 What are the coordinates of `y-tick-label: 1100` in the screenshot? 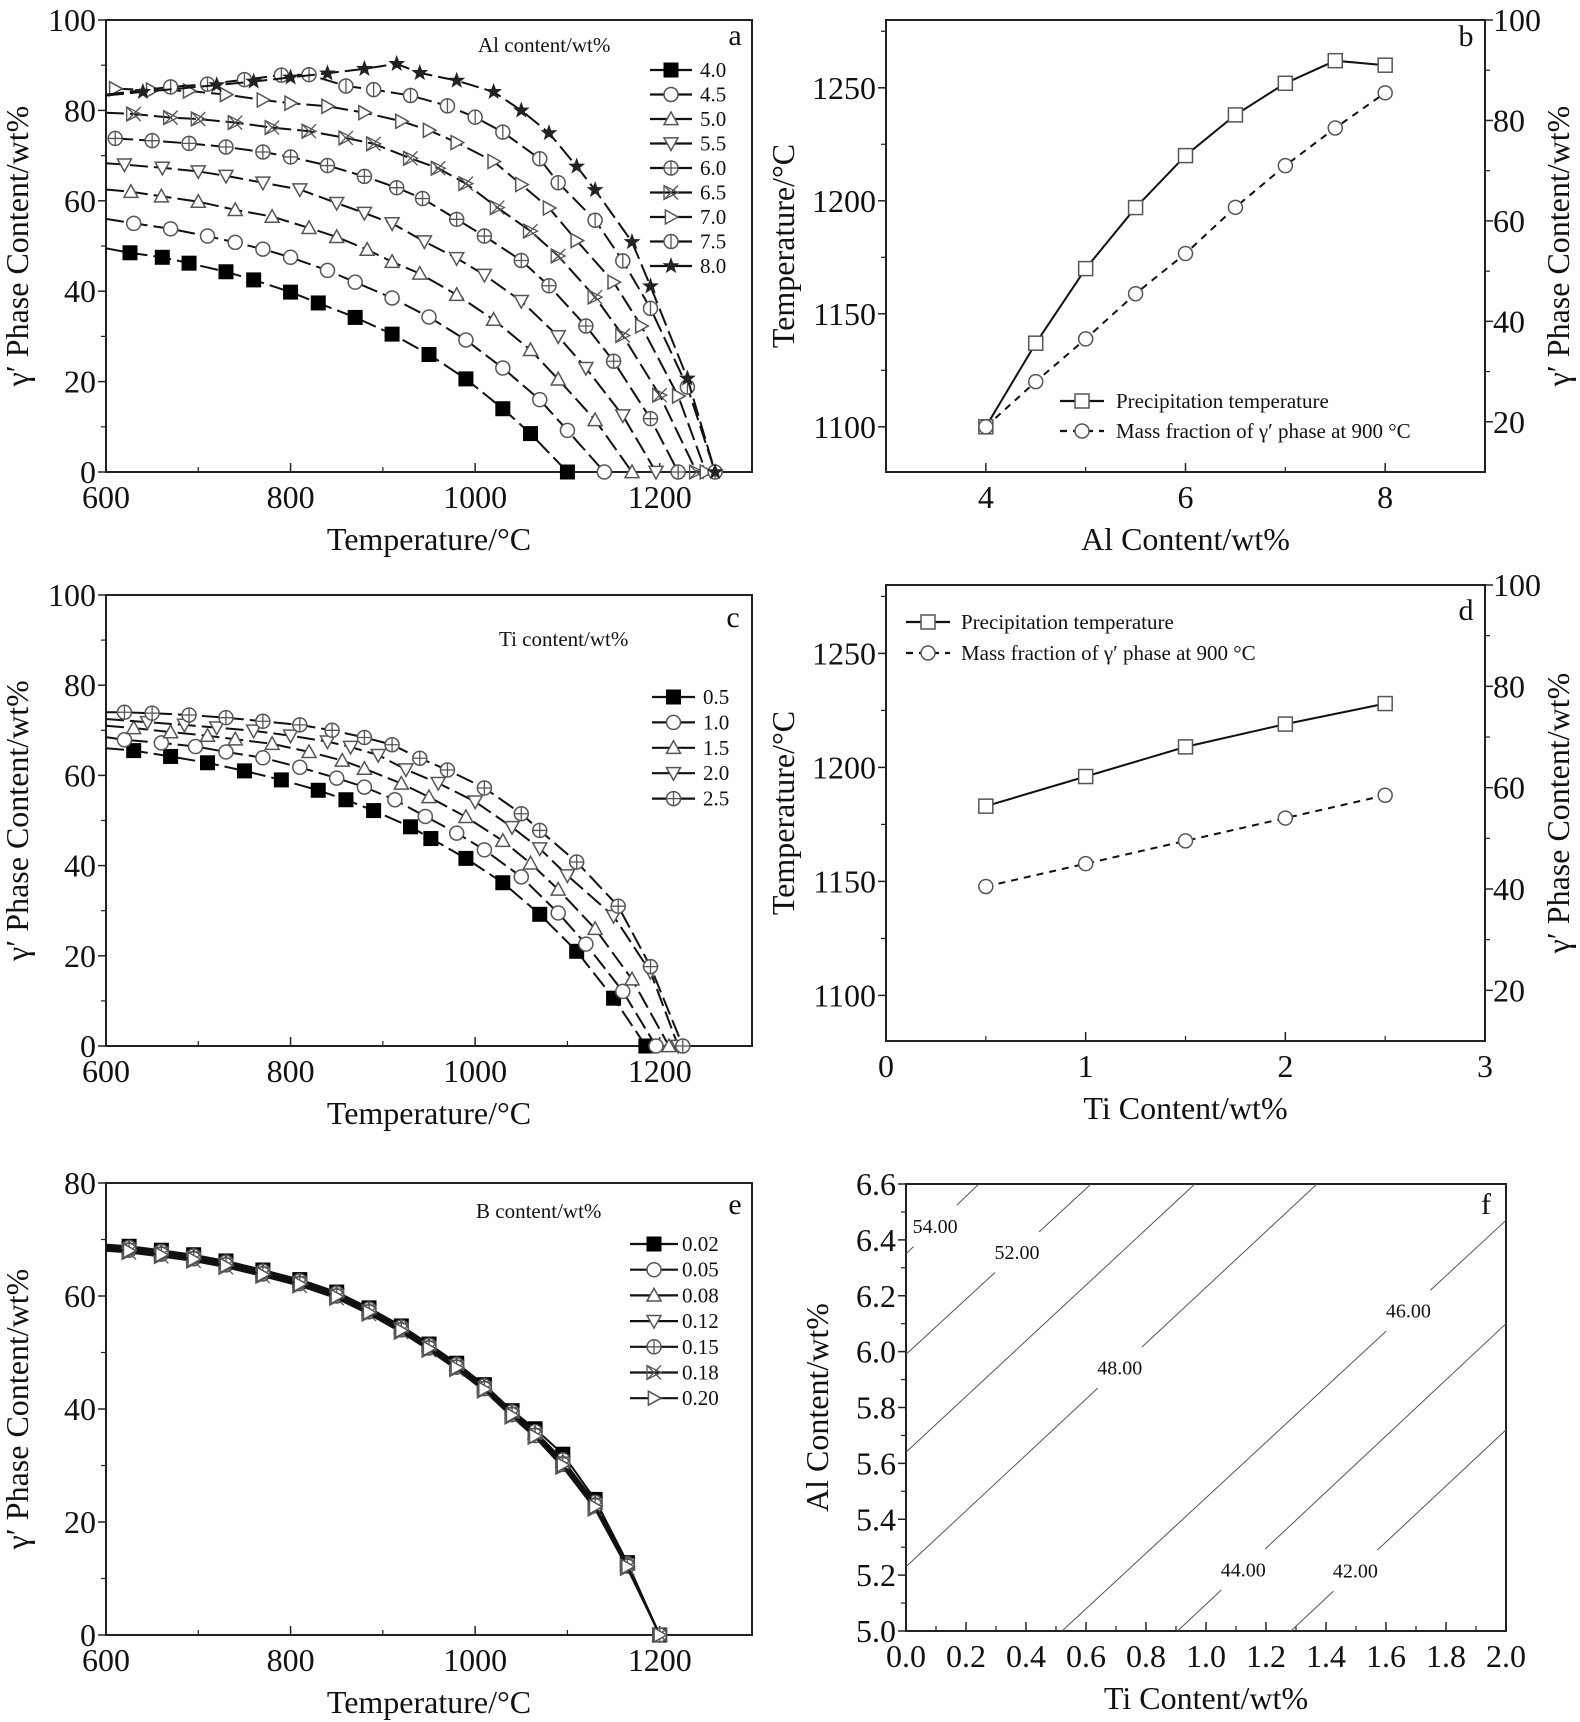 It's located at (844, 427).